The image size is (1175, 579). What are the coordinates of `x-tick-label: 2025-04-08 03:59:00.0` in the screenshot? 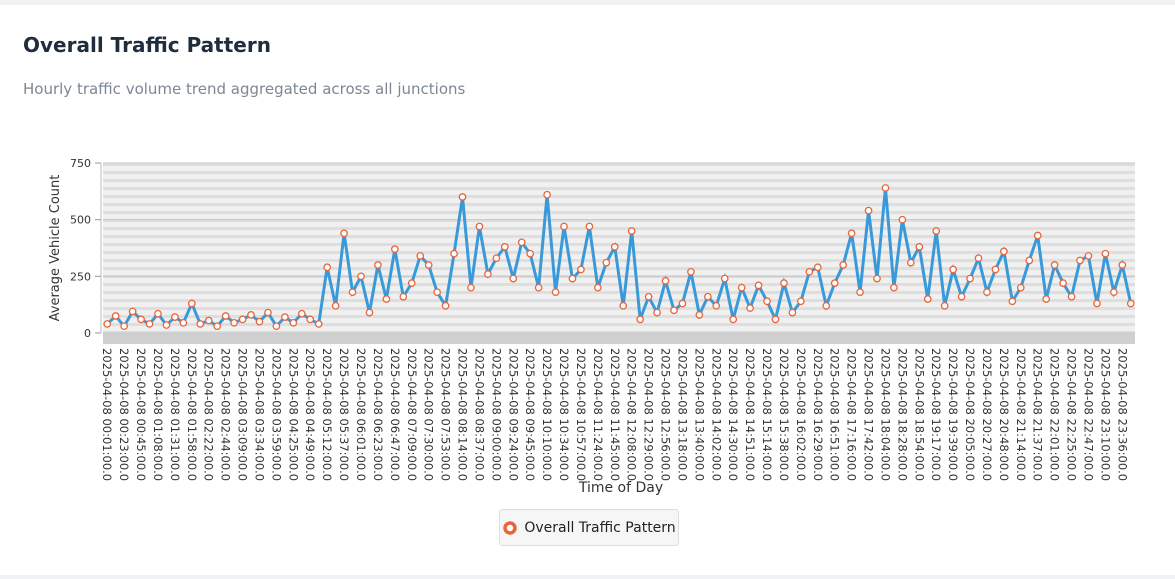 It's located at (276, 414).